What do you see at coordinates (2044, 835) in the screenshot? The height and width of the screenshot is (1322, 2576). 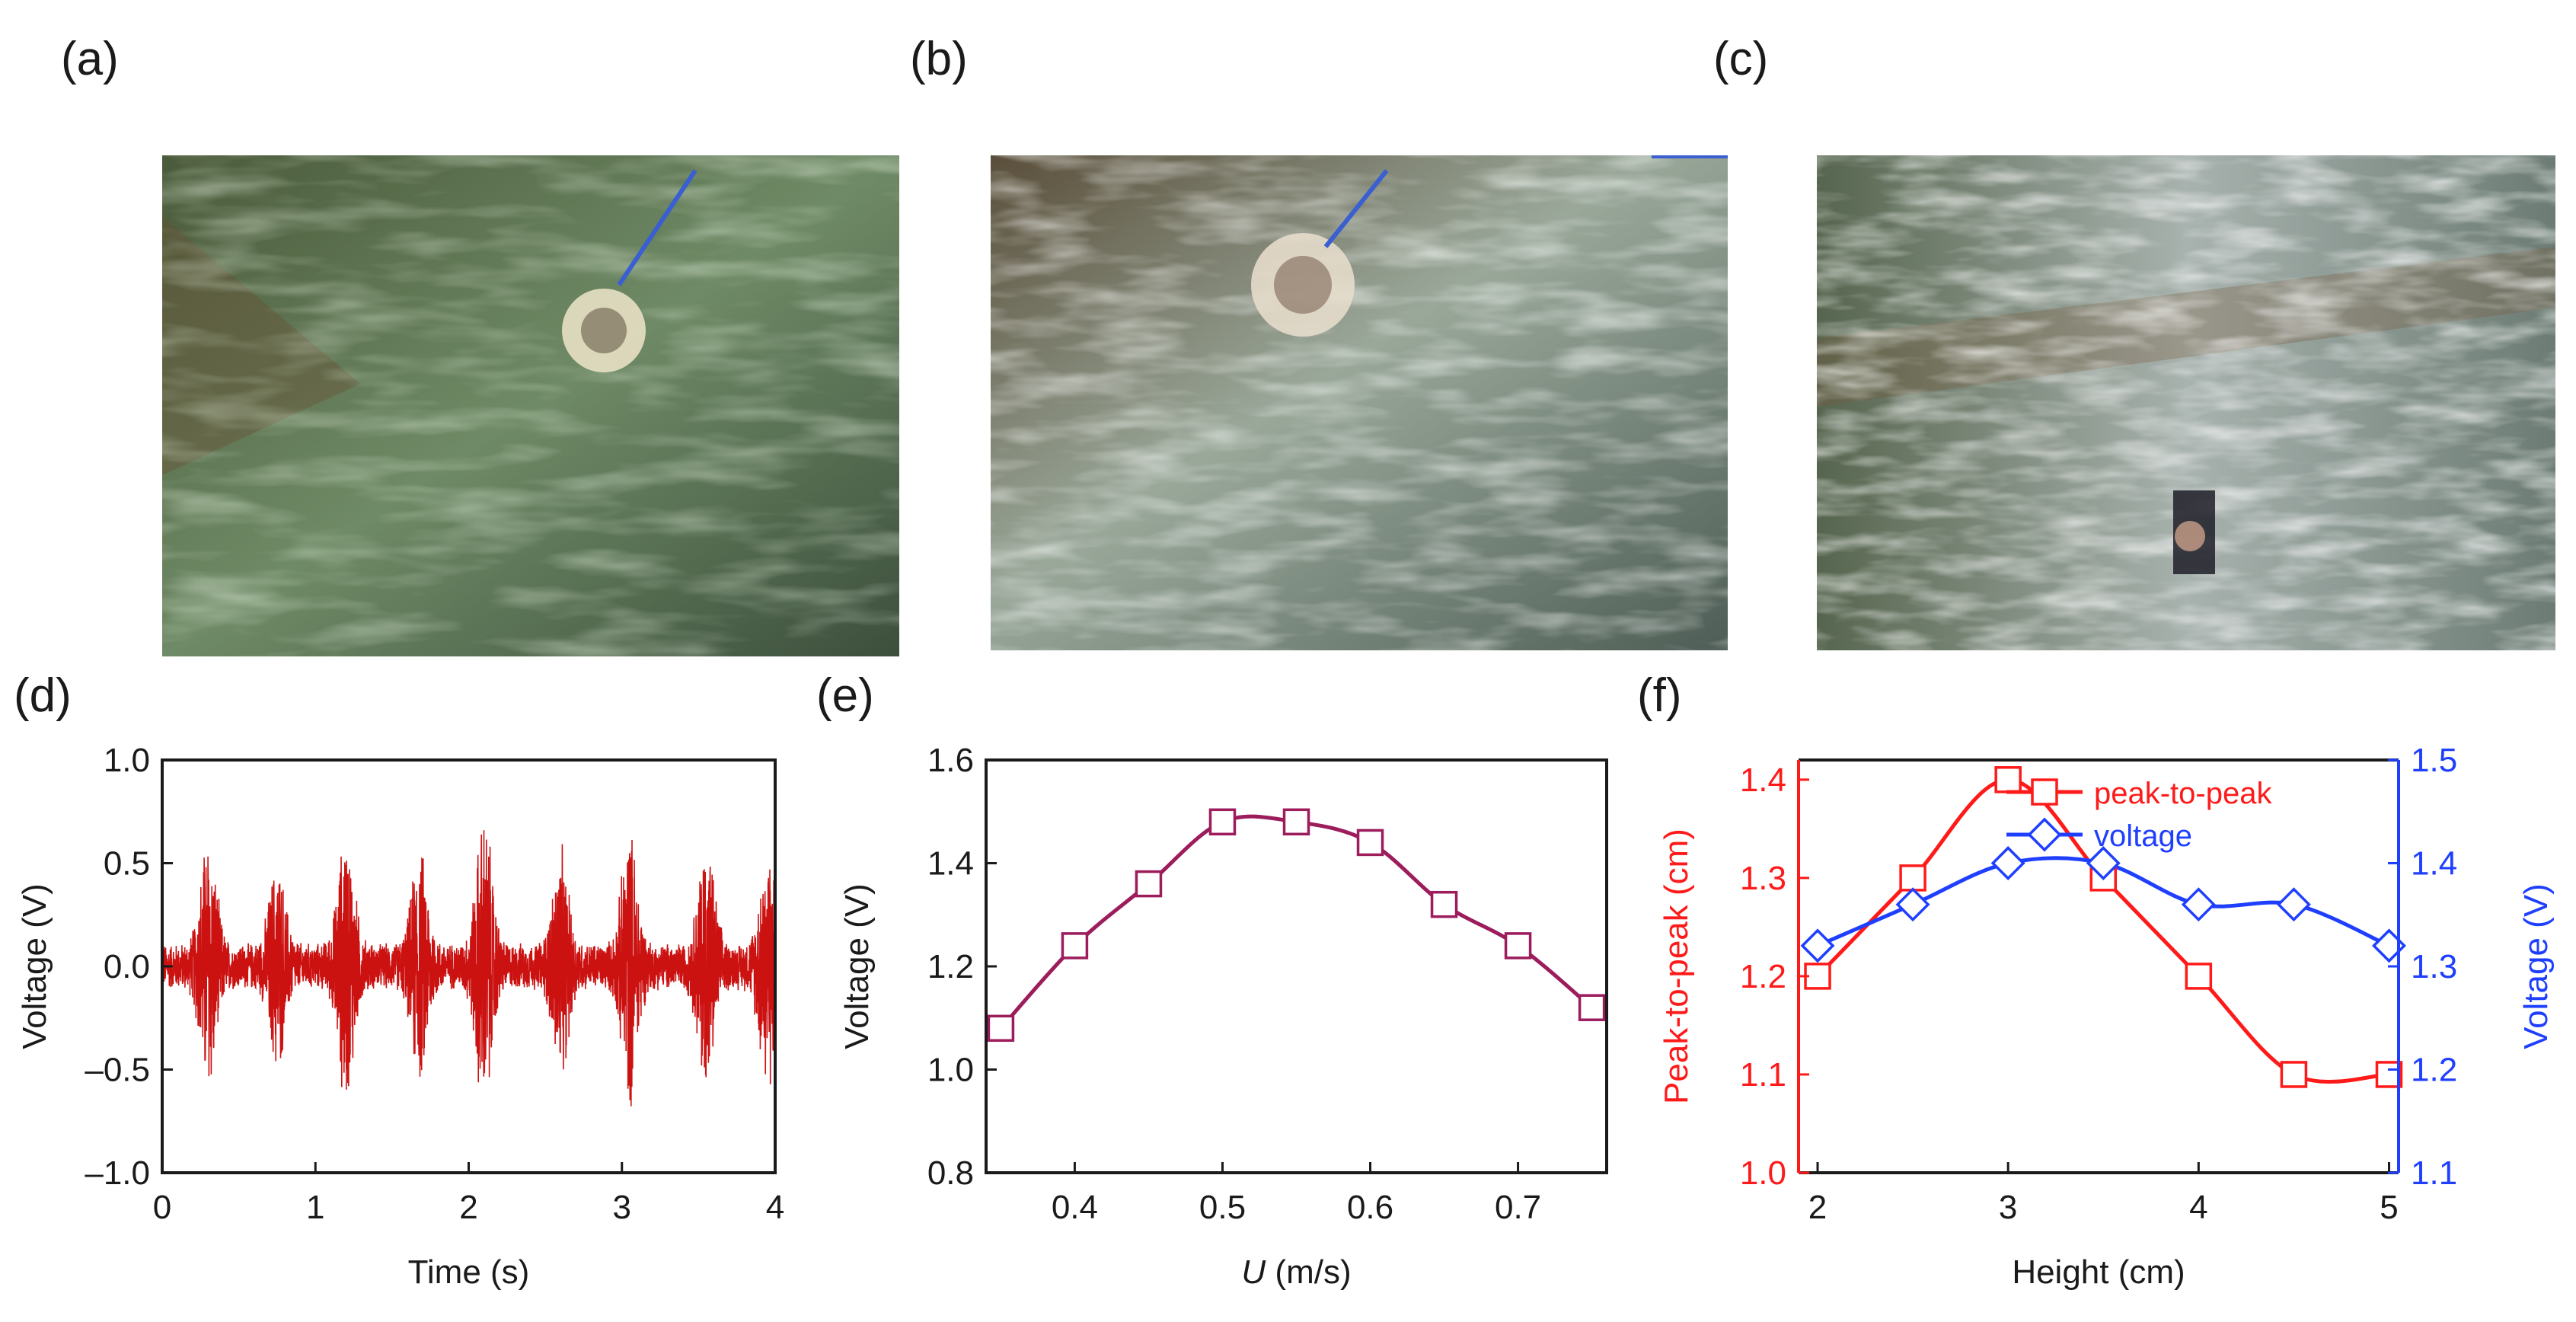 I see `legend-marker-diamond` at bounding box center [2044, 835].